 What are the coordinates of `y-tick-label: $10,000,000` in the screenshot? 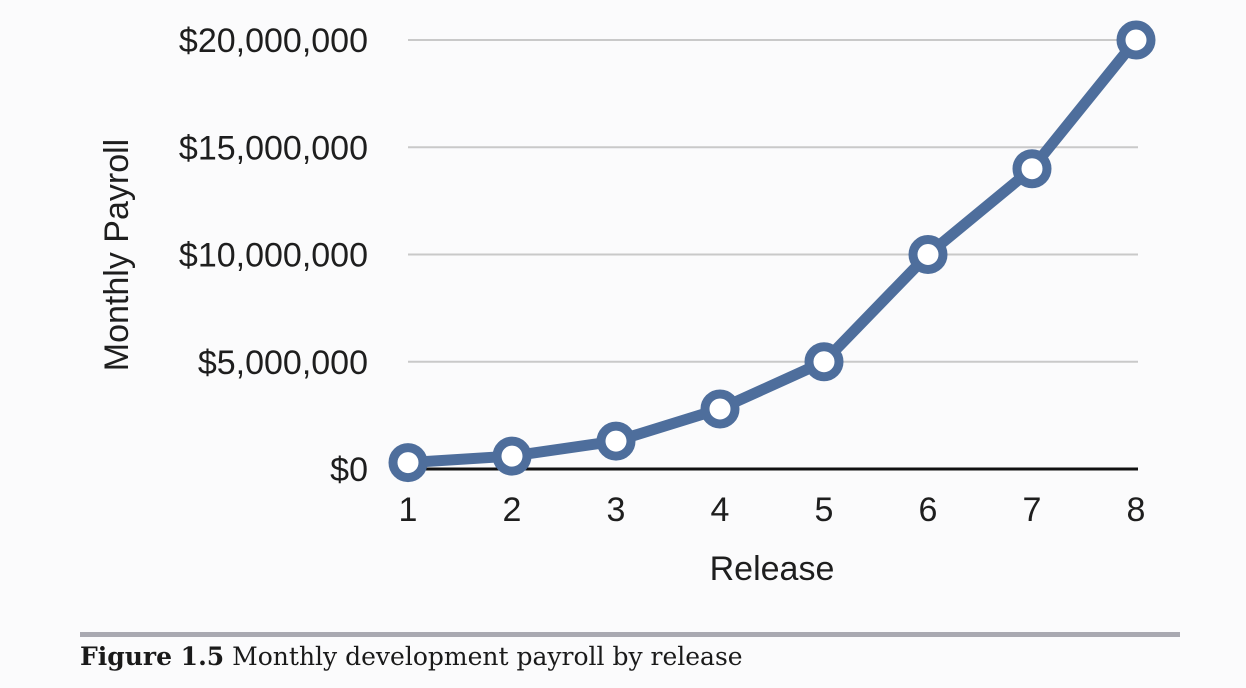 It's located at (273, 256).